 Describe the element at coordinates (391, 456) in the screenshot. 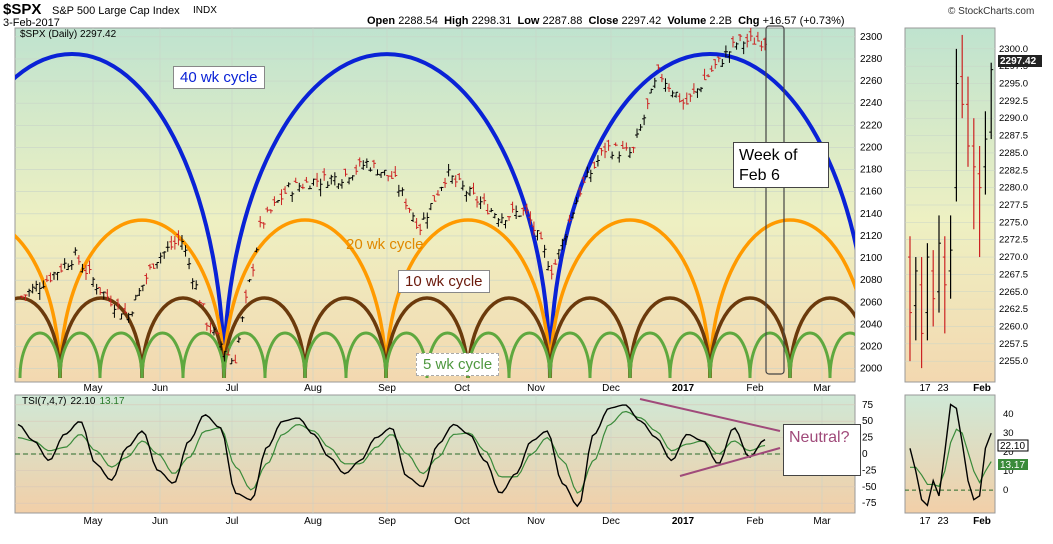

I see `tsi-line` at that location.